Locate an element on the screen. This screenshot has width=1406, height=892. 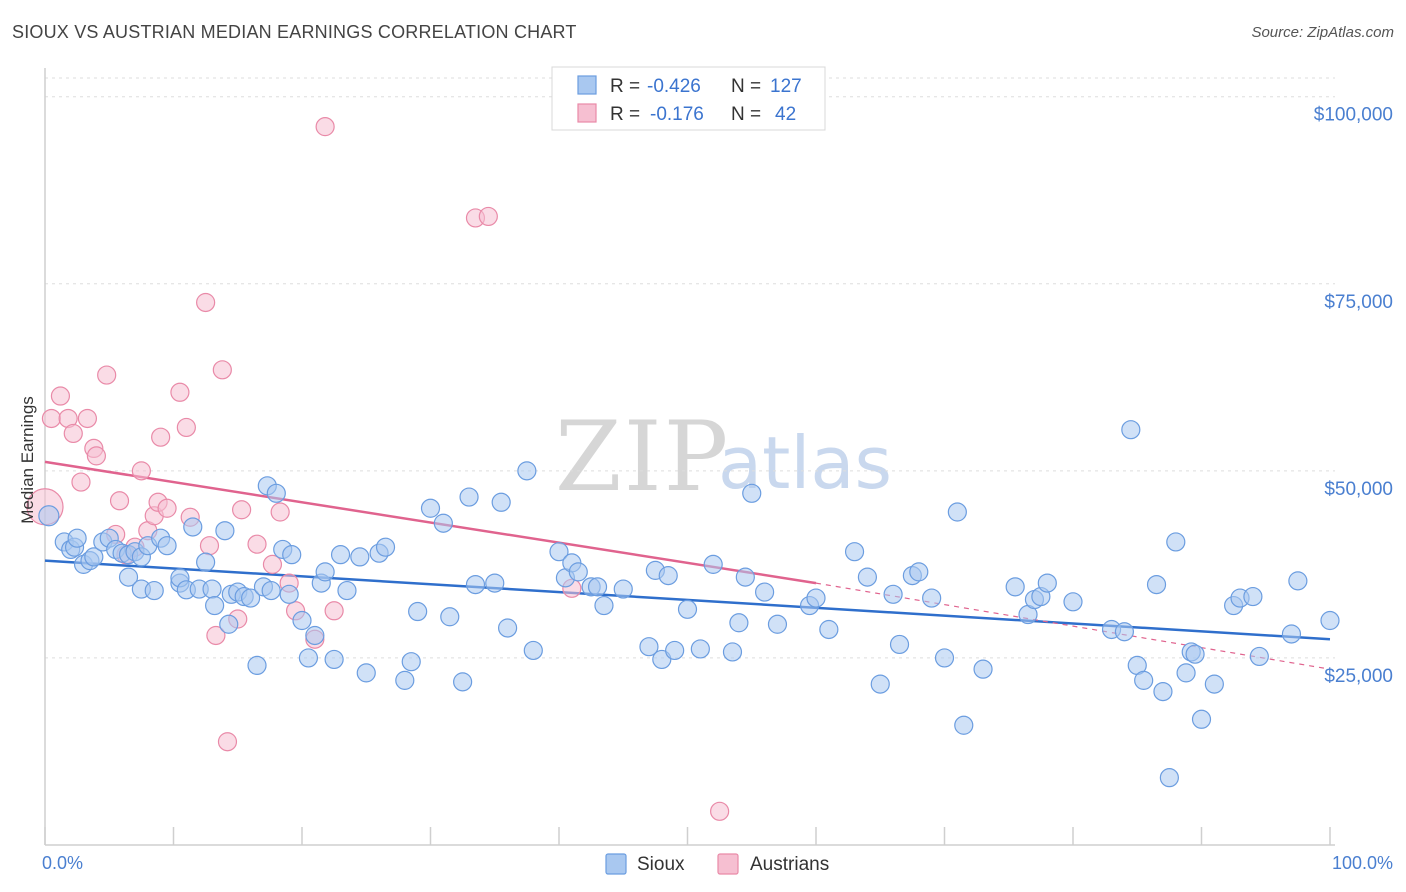
y-tick-label-25000: $25,000 is located at coordinates (1358, 676).